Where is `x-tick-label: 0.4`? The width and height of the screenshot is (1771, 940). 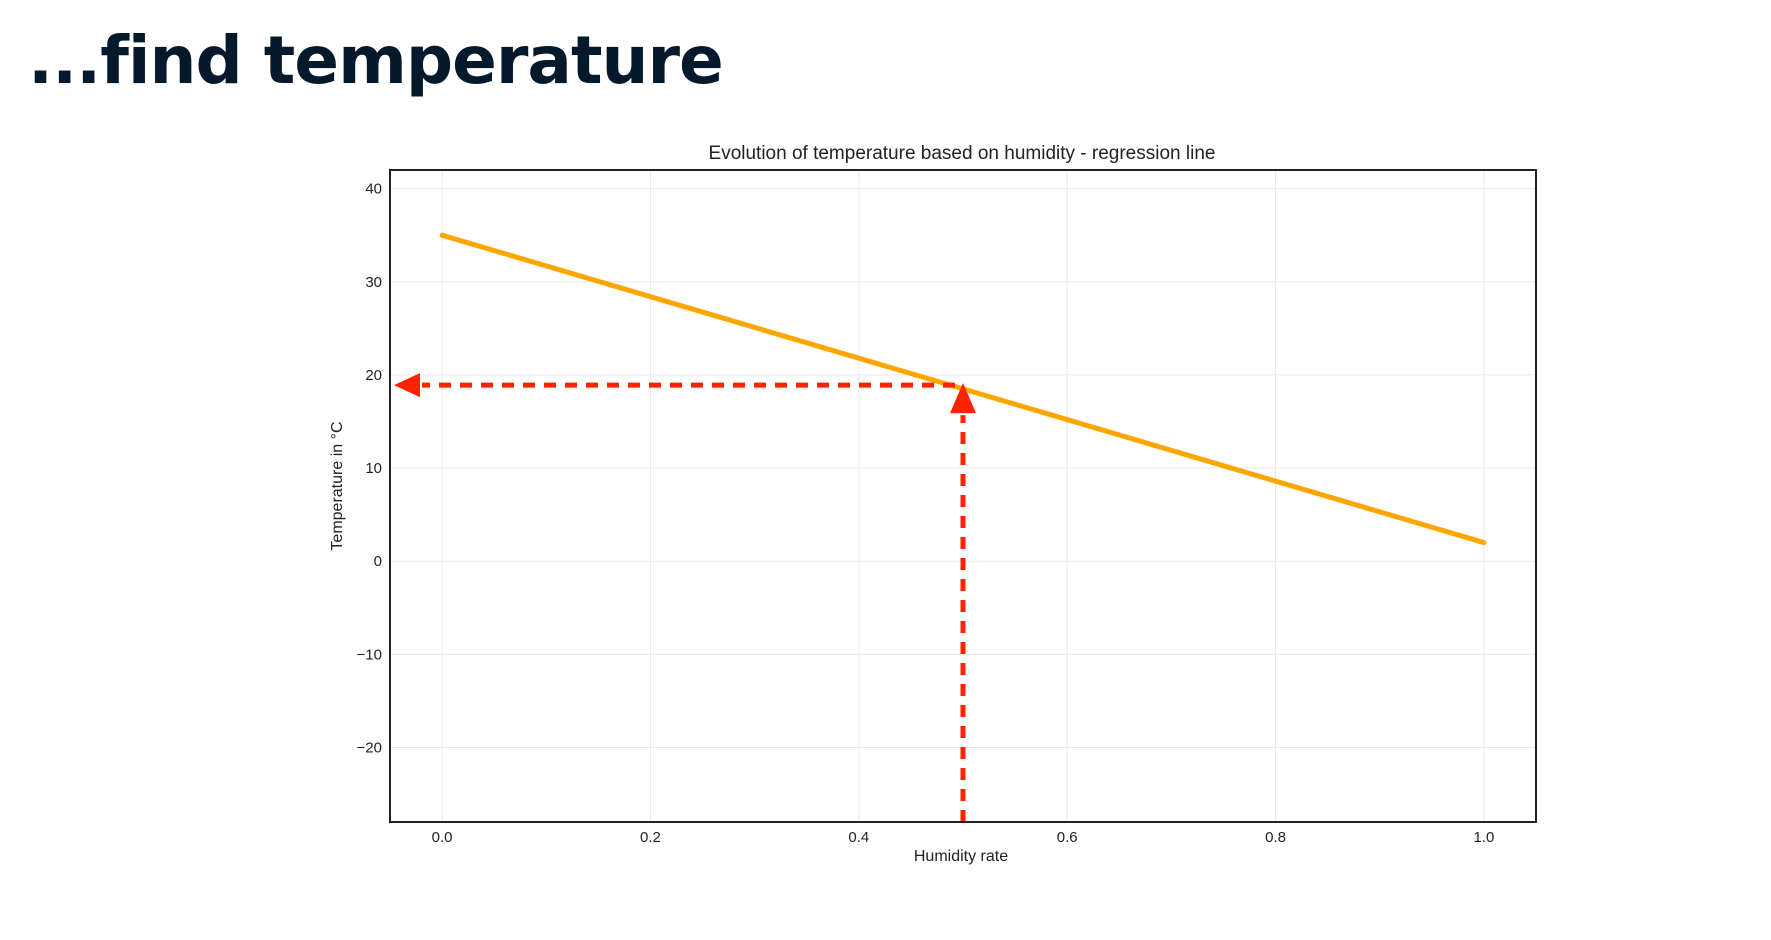
x-tick-label: 0.4 is located at coordinates (858, 837).